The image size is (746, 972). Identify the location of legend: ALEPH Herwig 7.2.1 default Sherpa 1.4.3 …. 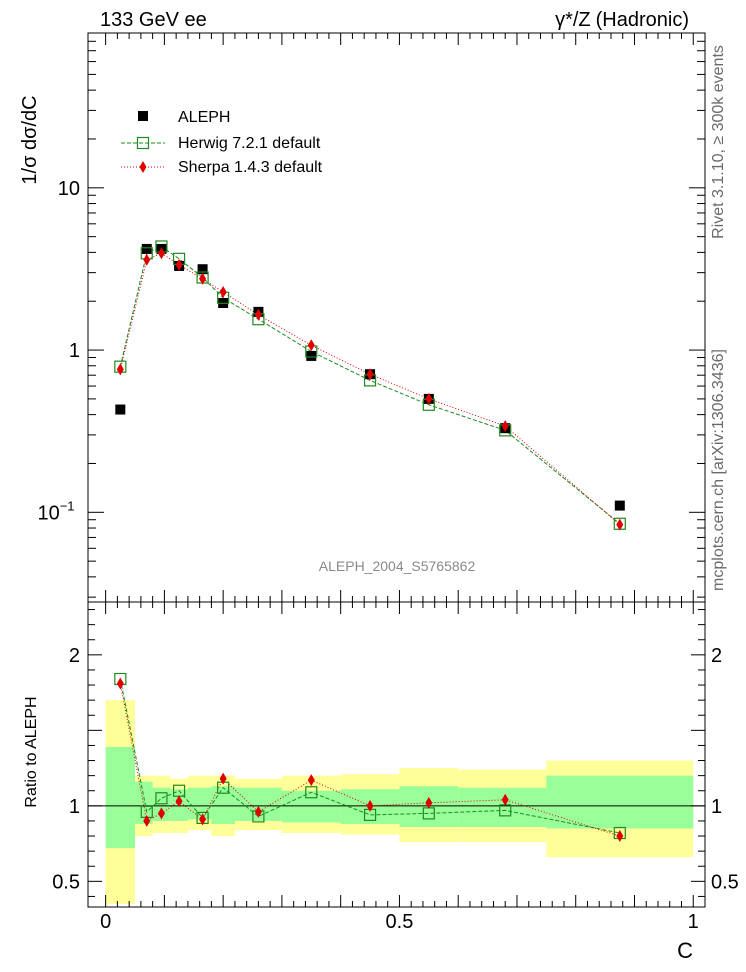
(222, 142).